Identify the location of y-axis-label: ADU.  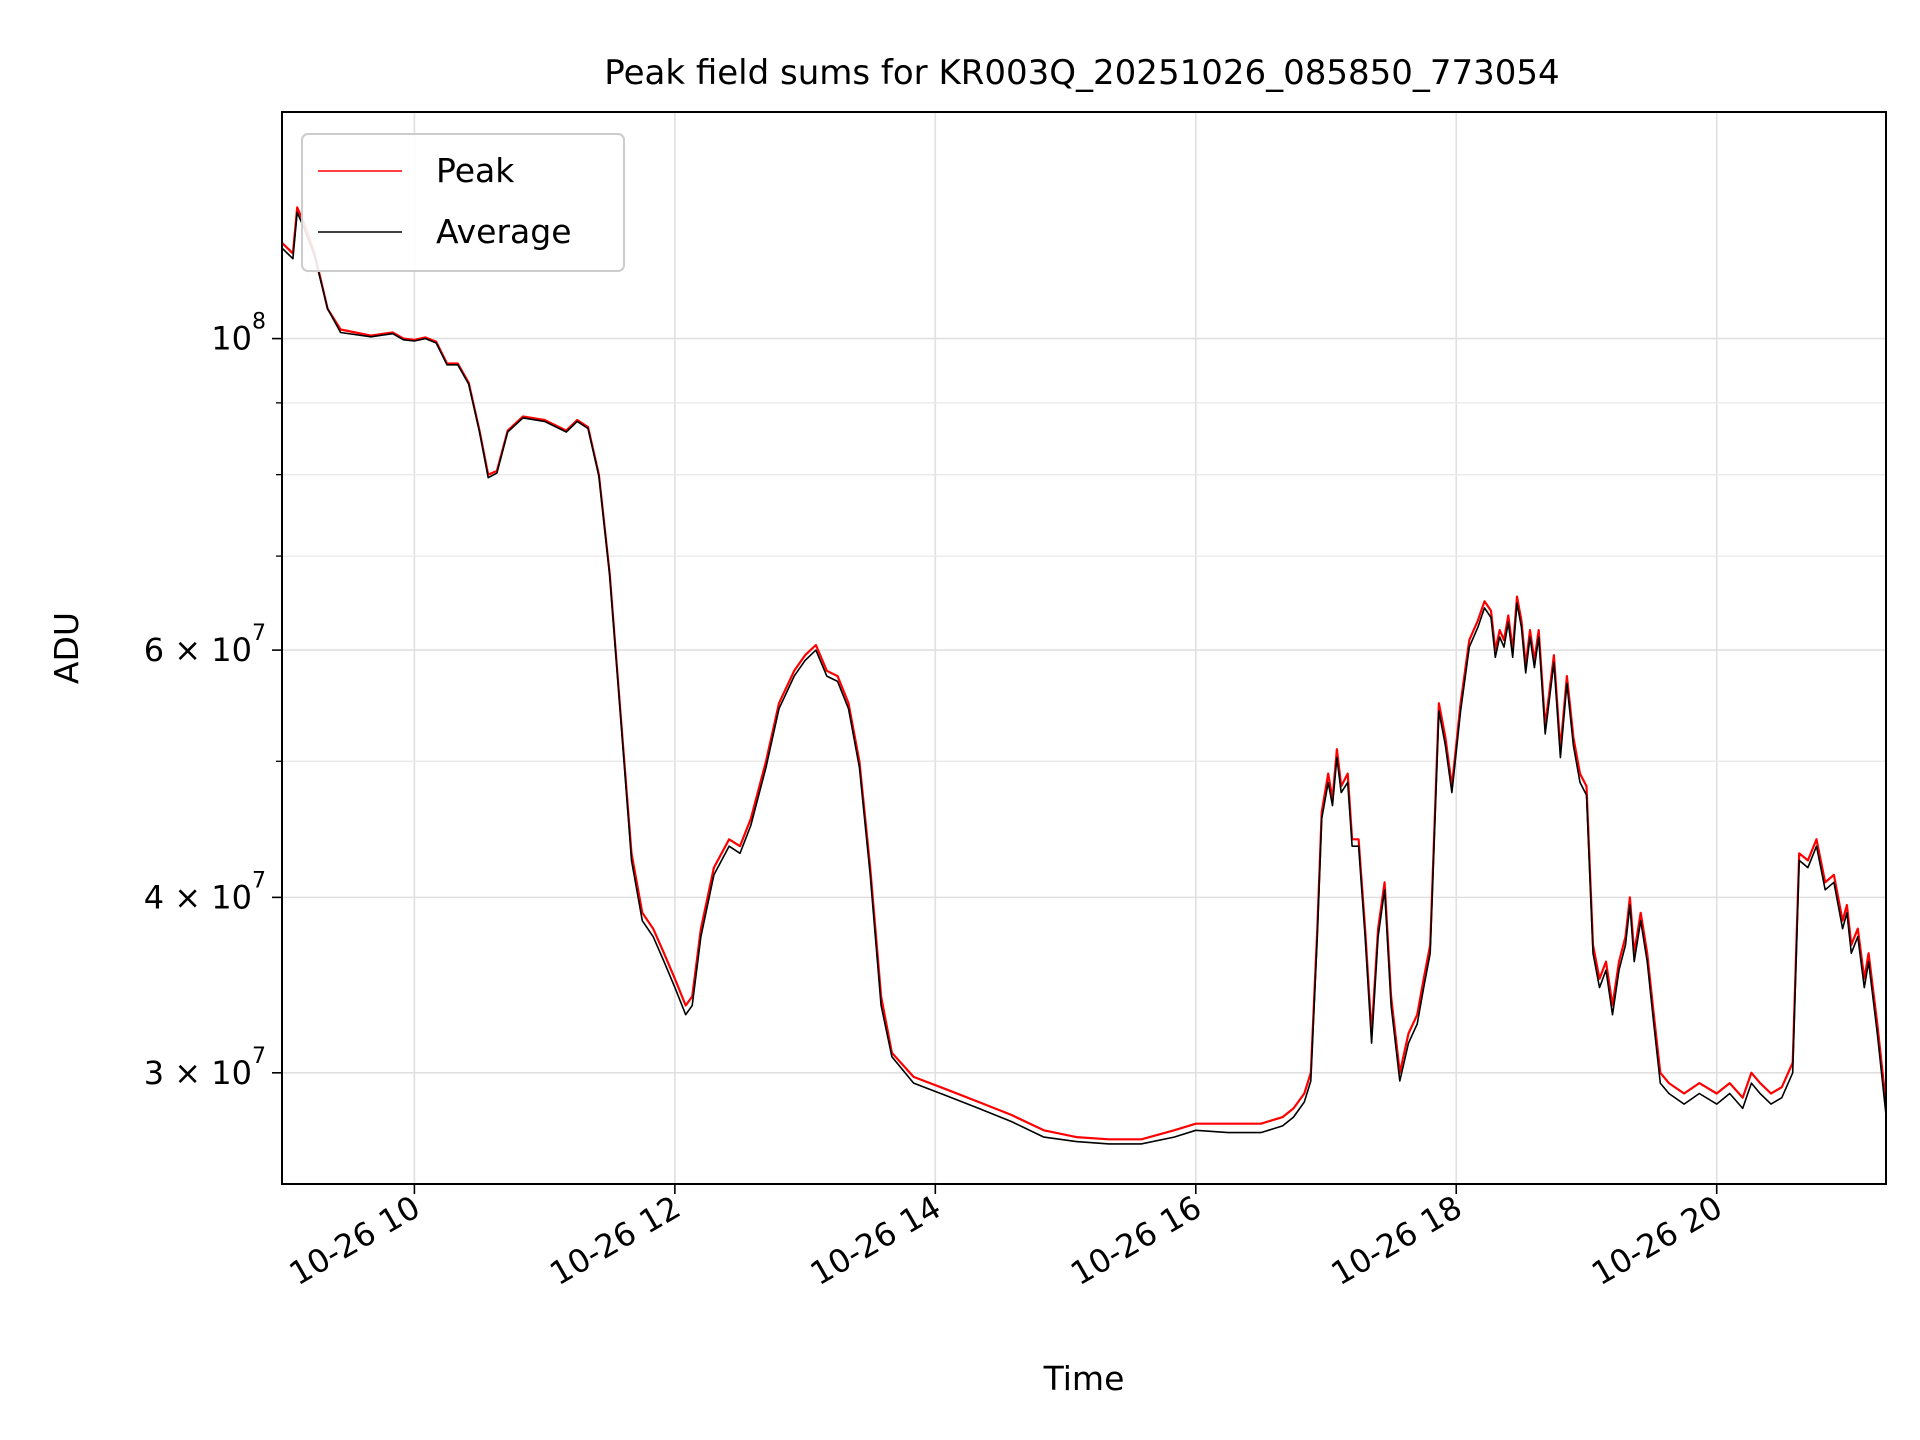
(66, 648).